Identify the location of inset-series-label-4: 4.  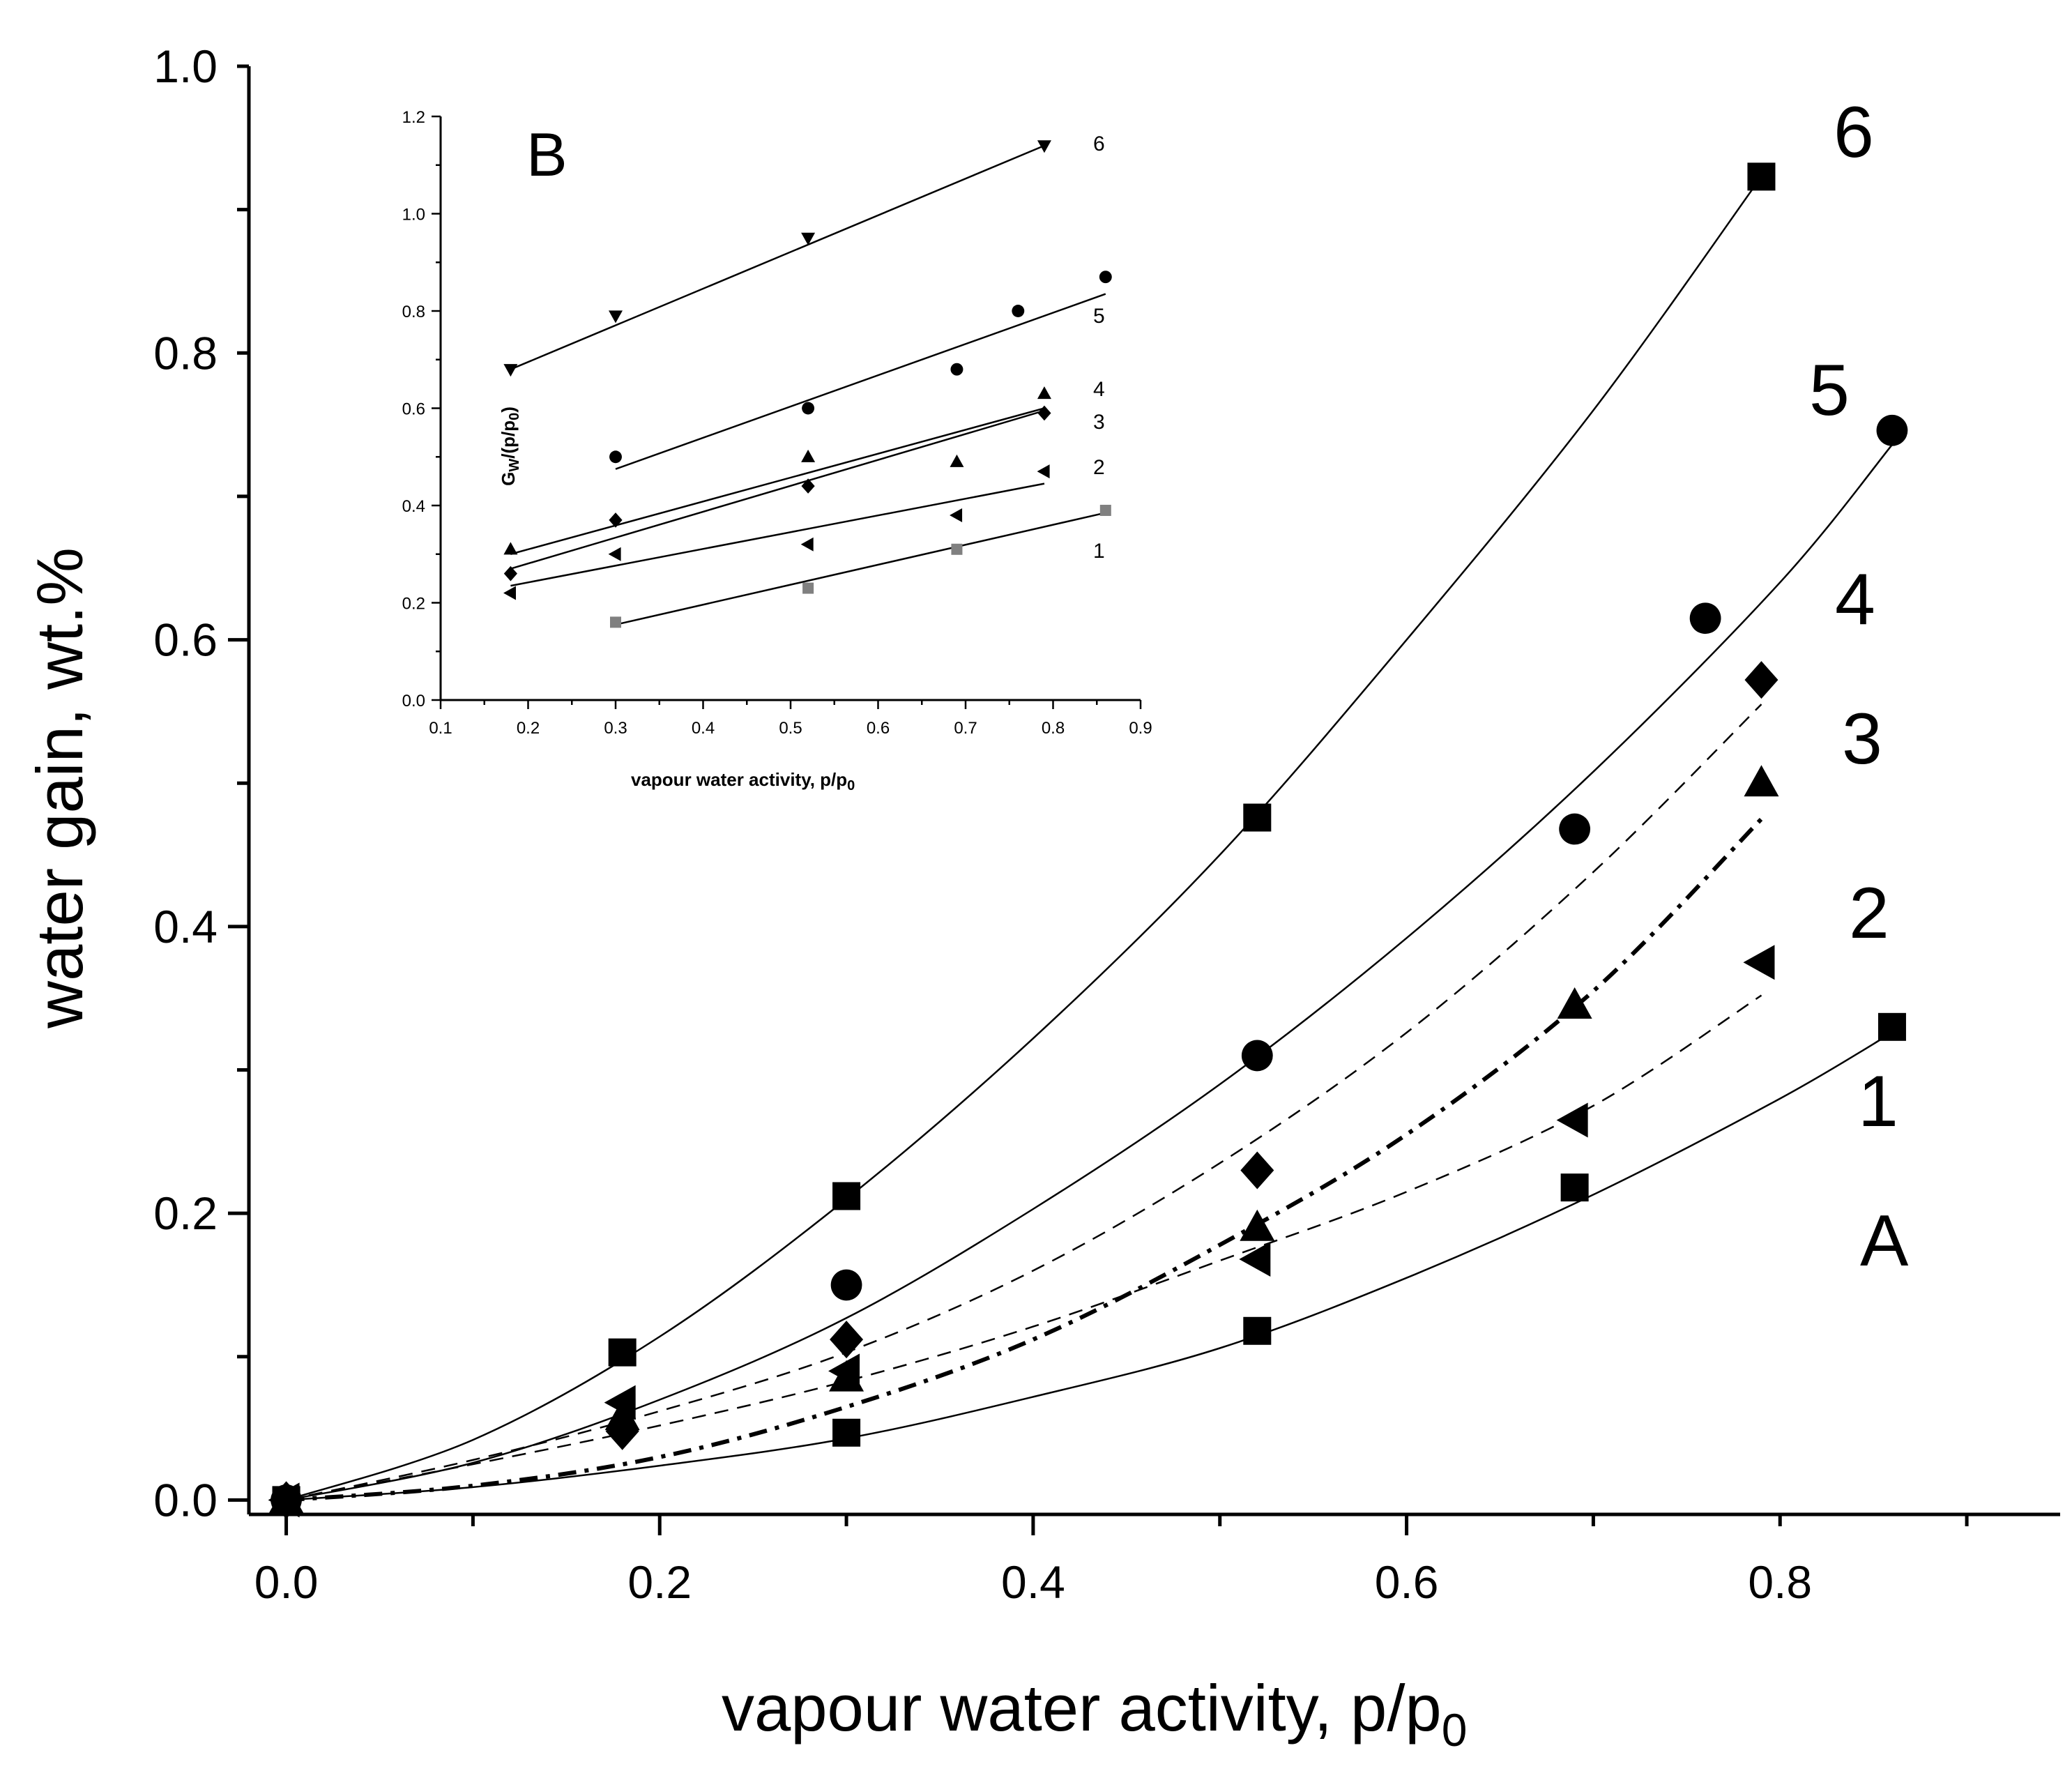
(1099, 389).